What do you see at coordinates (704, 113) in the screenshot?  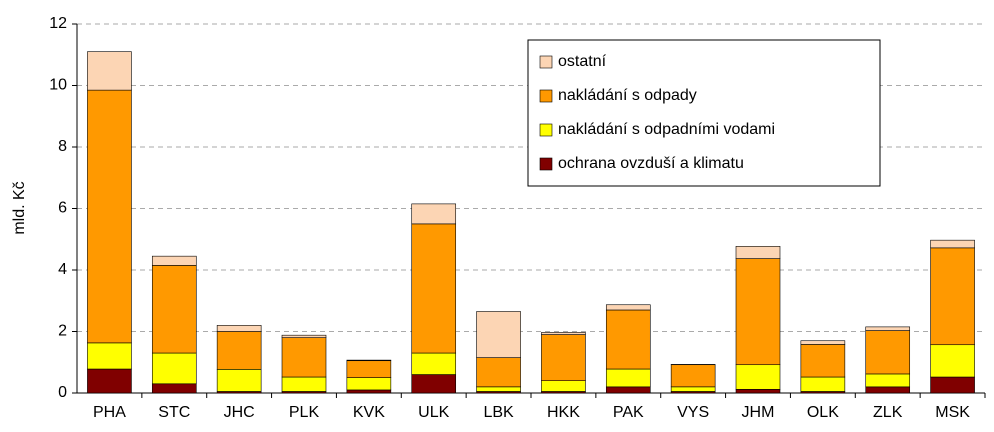 I see `legend-box` at bounding box center [704, 113].